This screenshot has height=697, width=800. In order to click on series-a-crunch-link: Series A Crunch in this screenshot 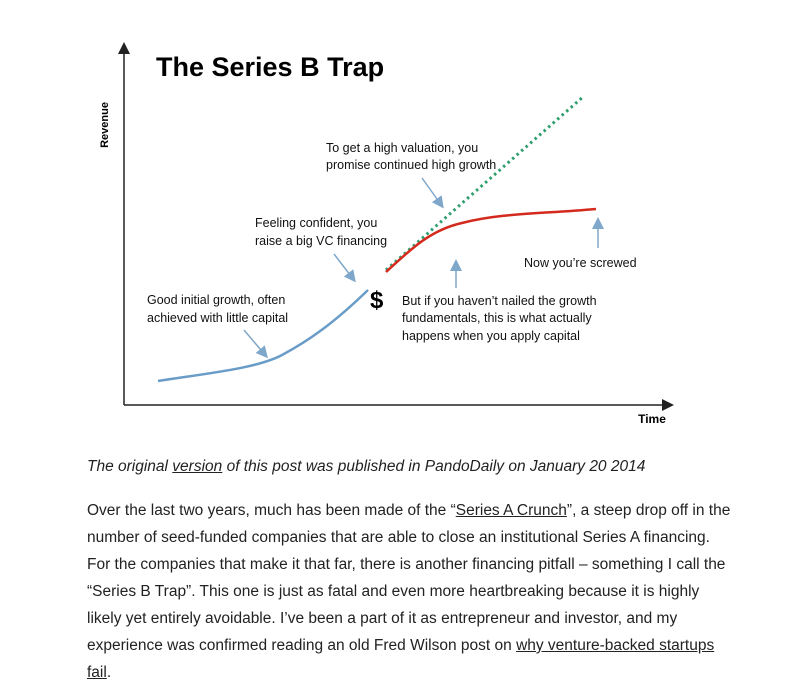, I will do `click(511, 510)`.